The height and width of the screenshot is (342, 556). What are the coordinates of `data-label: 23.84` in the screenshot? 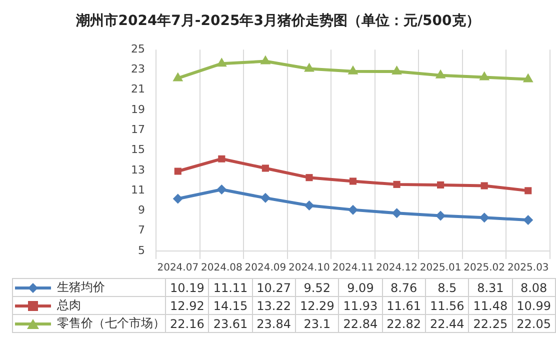 It's located at (274, 323).